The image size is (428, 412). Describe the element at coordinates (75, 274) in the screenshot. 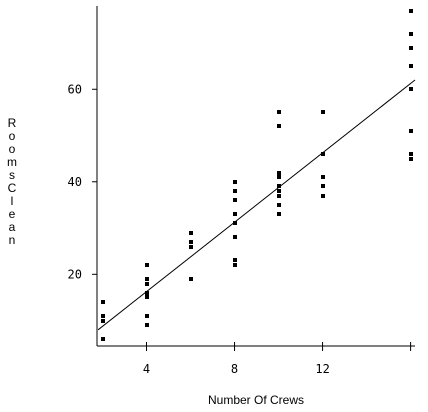

I see `y-tick-label-20: 20` at that location.